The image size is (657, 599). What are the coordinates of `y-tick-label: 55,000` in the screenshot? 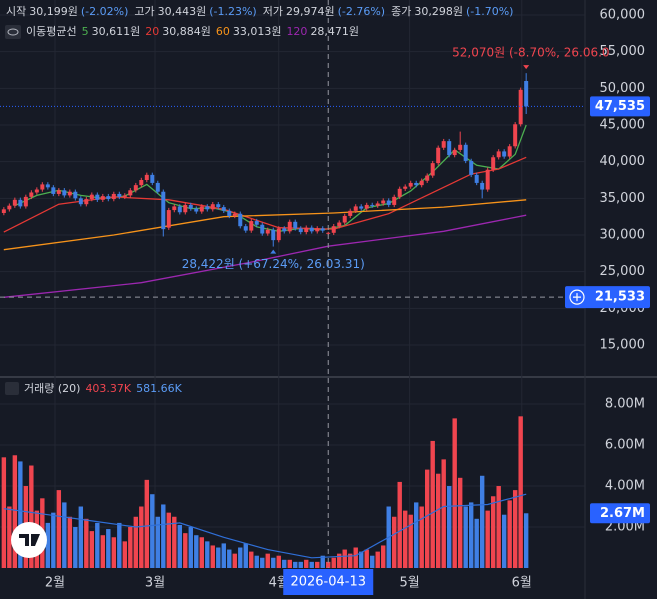 It's located at (623, 51).